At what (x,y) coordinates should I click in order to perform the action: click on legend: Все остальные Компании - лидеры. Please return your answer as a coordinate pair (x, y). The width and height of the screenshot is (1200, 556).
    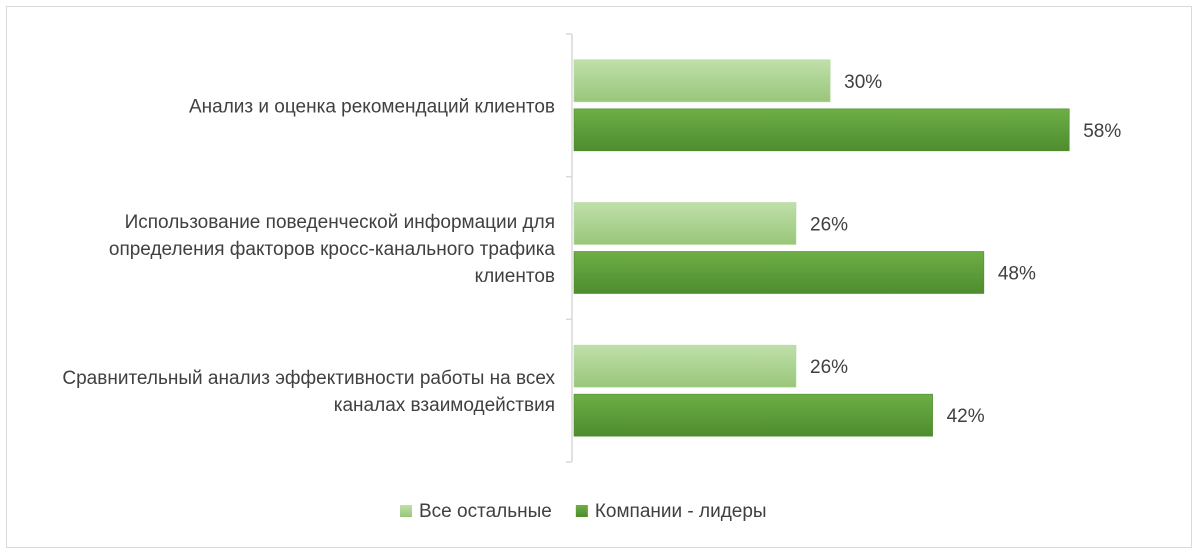
    Looking at the image, I should click on (583, 511).